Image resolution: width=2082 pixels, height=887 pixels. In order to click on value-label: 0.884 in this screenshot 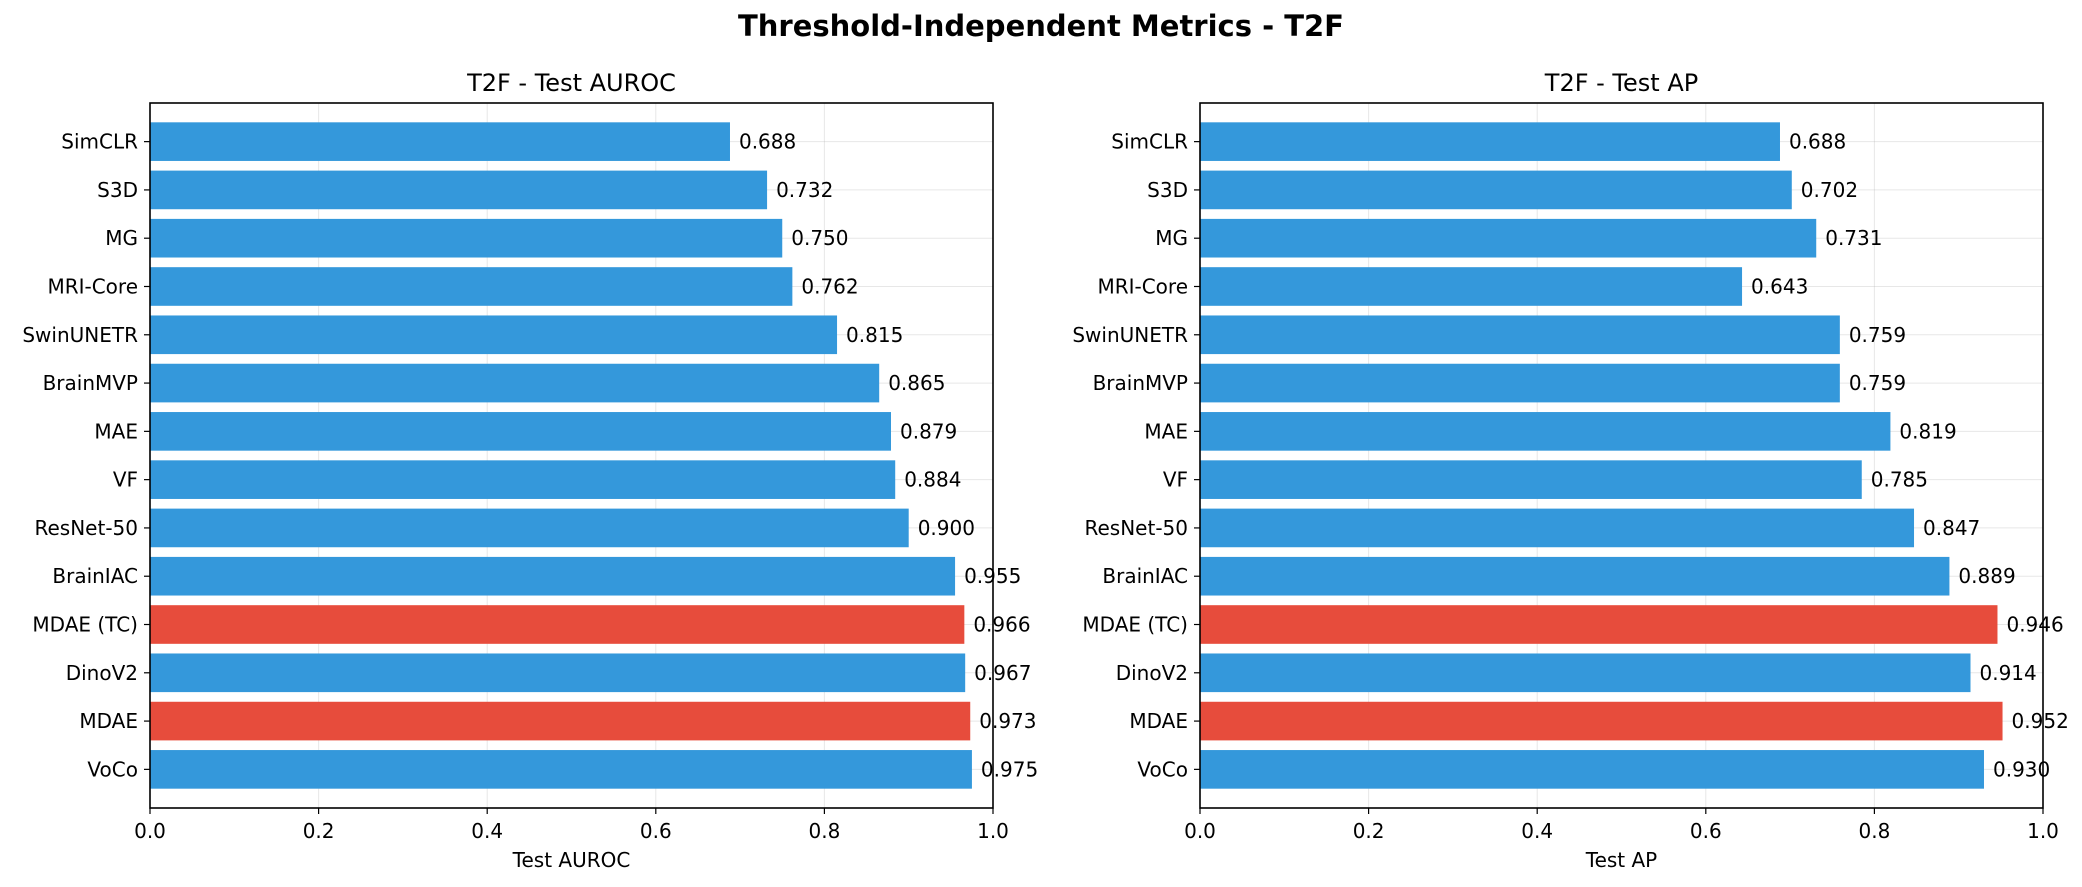, I will do `click(932, 480)`.